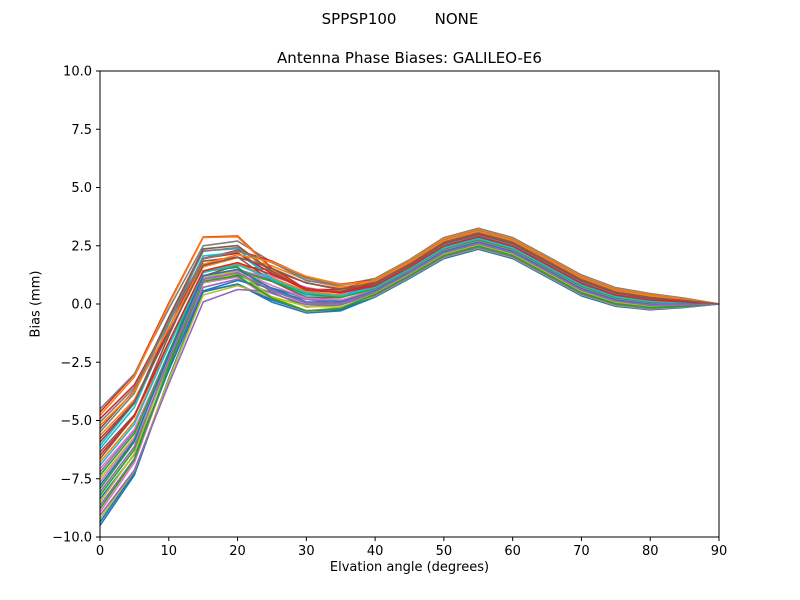 The width and height of the screenshot is (800, 600). Describe the element at coordinates (72, 538) in the screenshot. I see `y-tick-label: −10.0` at that location.